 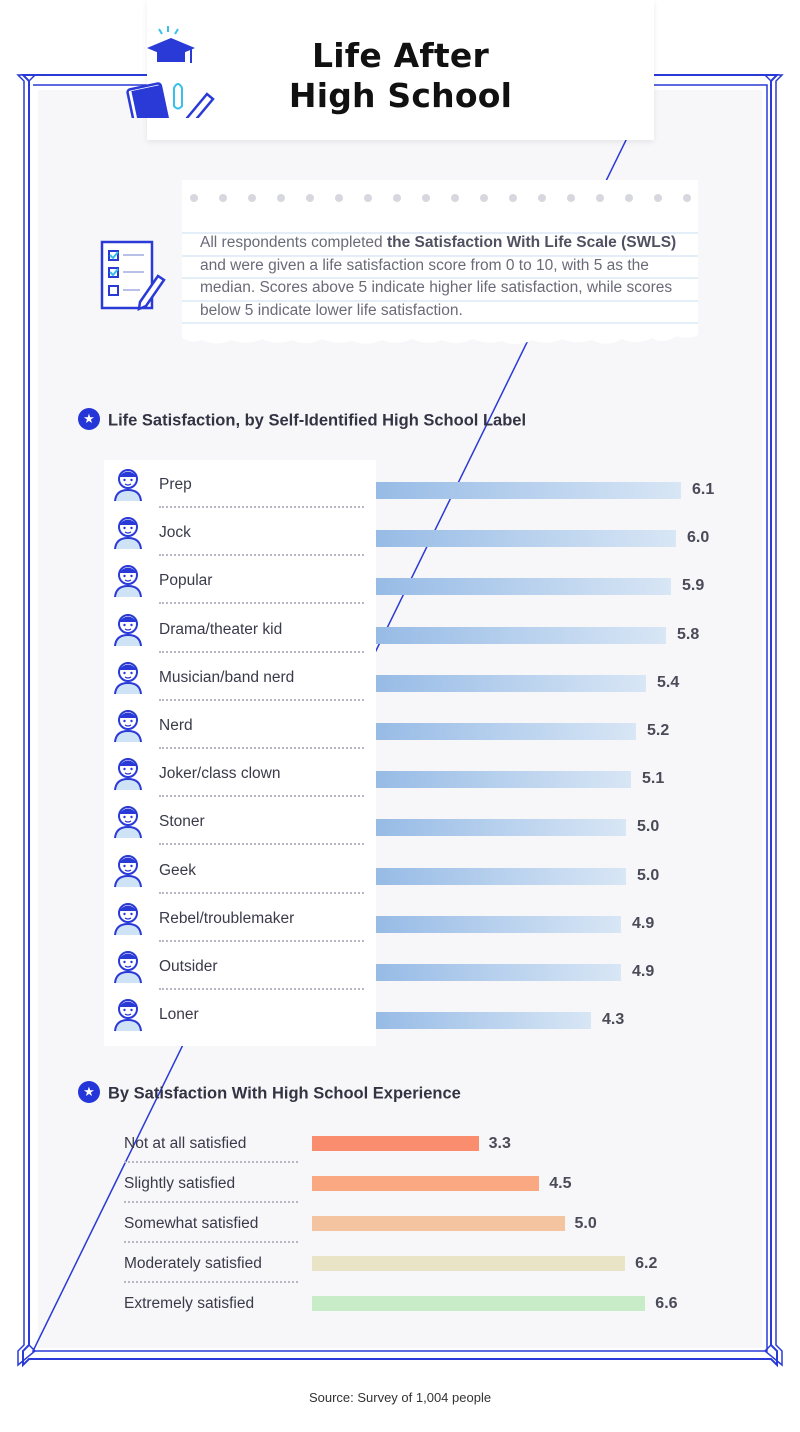 I want to click on chart1-row: Rebel/troublemaker, so click(x=240, y=918).